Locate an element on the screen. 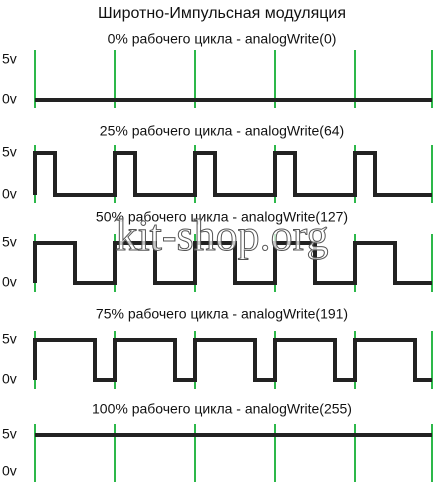  panel-label: 75% рабочего цикла - analogWrite(191) is located at coordinates (222, 314).